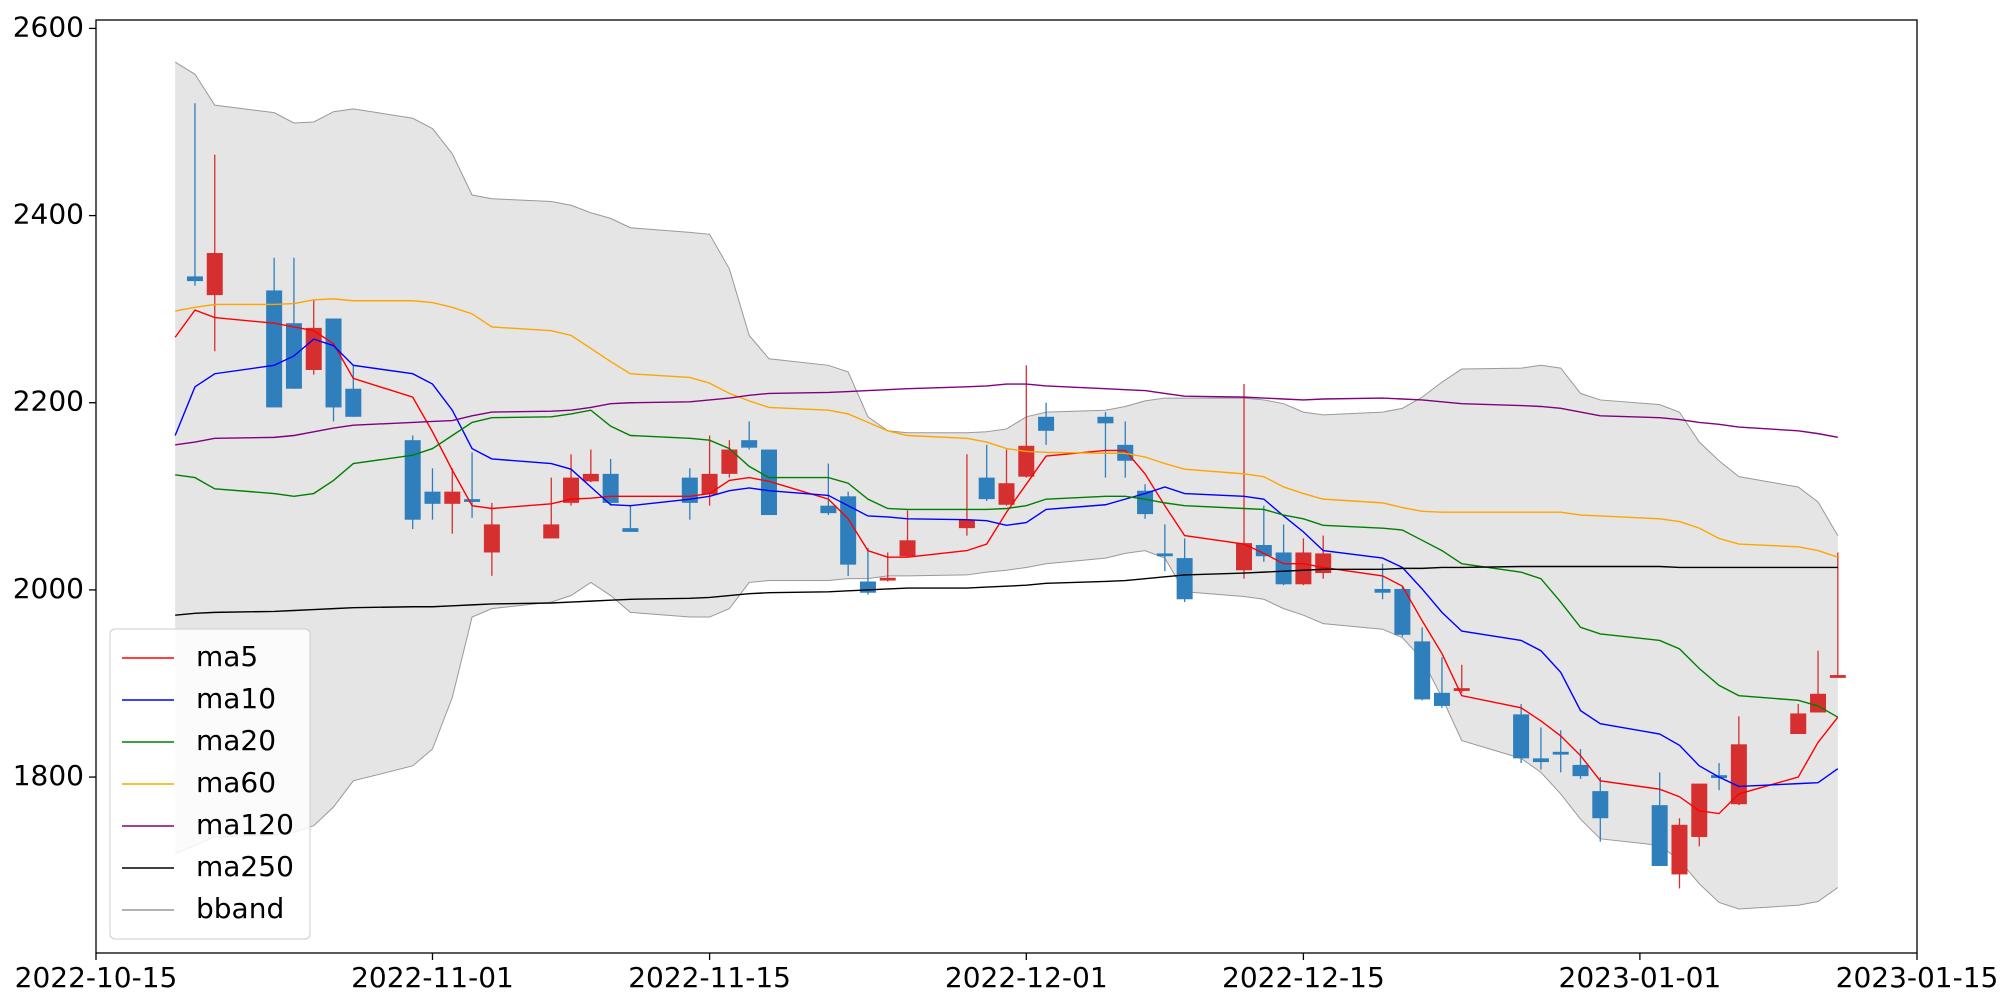 Image resolution: width=2000 pixels, height=1000 pixels. I want to click on legend-label: bband, so click(240, 908).